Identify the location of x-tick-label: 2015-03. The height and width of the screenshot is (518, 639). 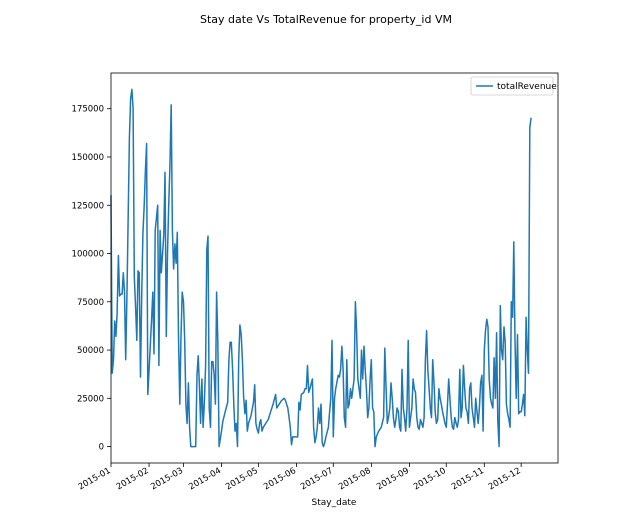
(167, 479).